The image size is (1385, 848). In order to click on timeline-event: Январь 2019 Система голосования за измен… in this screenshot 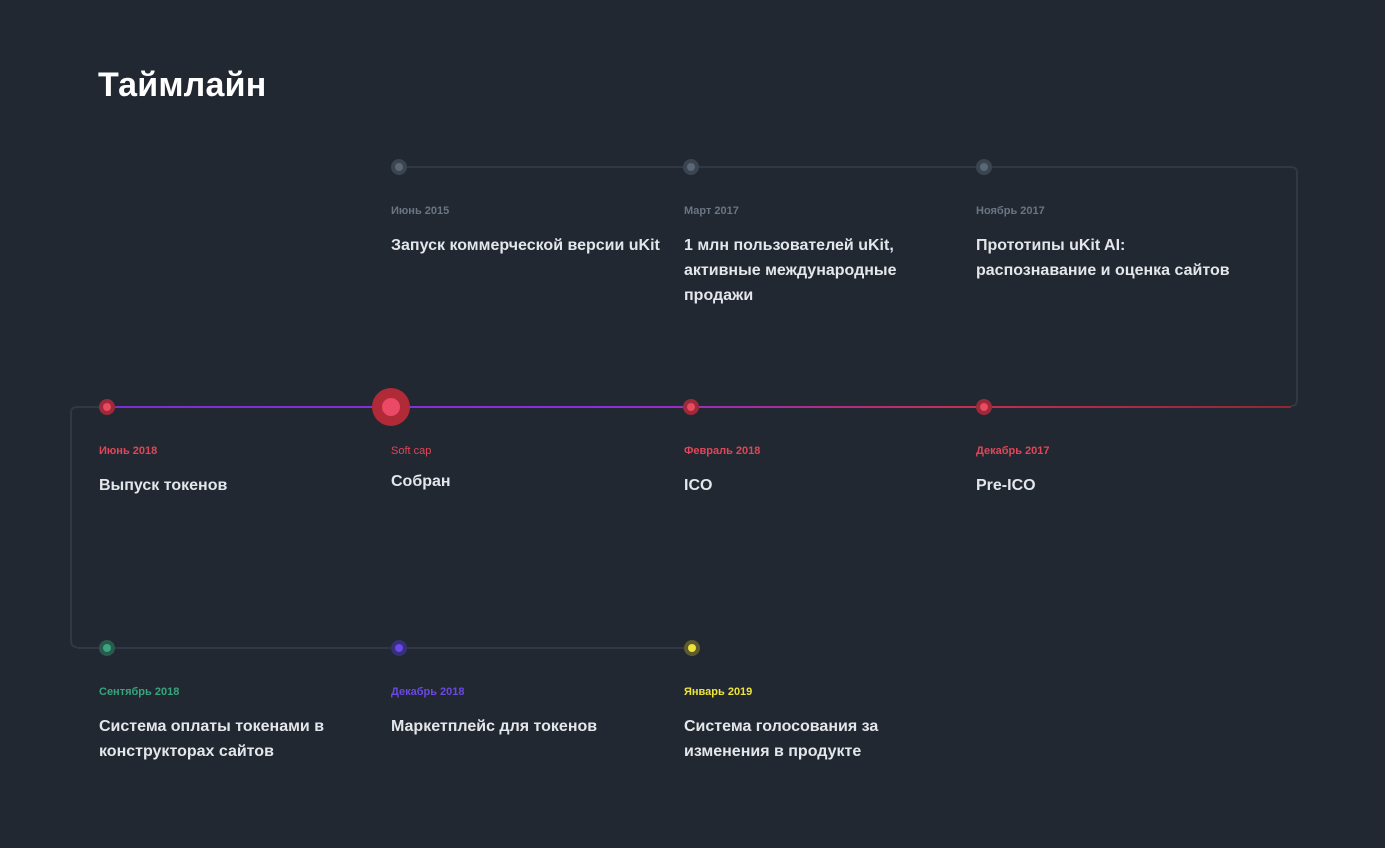, I will do `click(799, 724)`.